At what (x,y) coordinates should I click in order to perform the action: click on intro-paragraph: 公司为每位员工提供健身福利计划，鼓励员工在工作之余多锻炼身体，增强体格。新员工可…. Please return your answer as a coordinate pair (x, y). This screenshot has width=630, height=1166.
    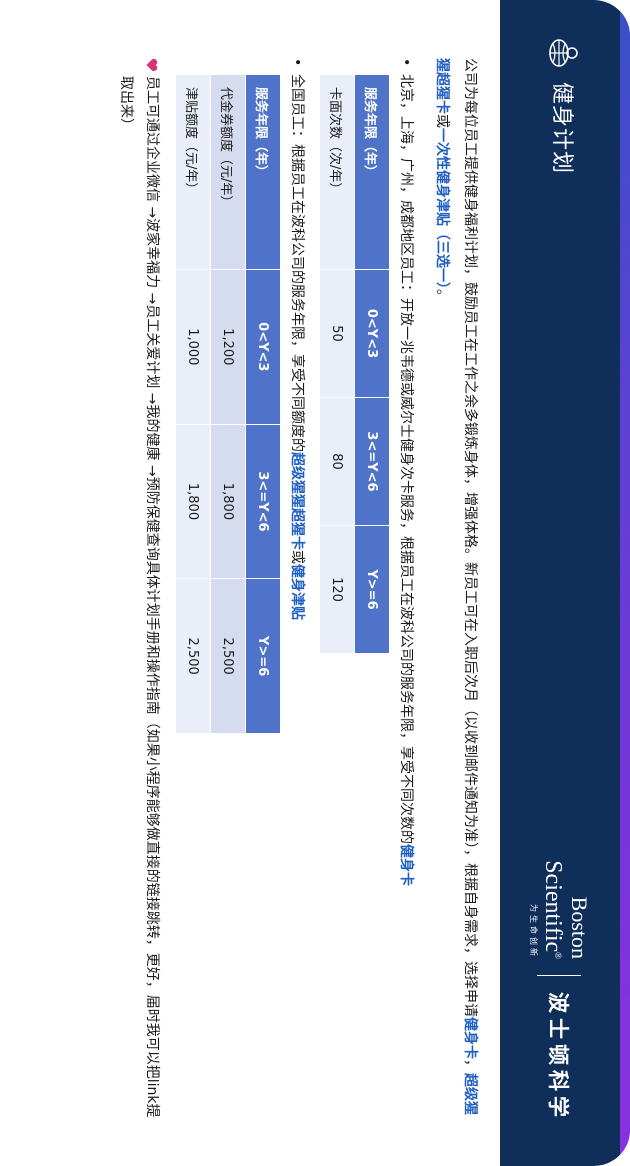
    Looking at the image, I should click on (456, 588).